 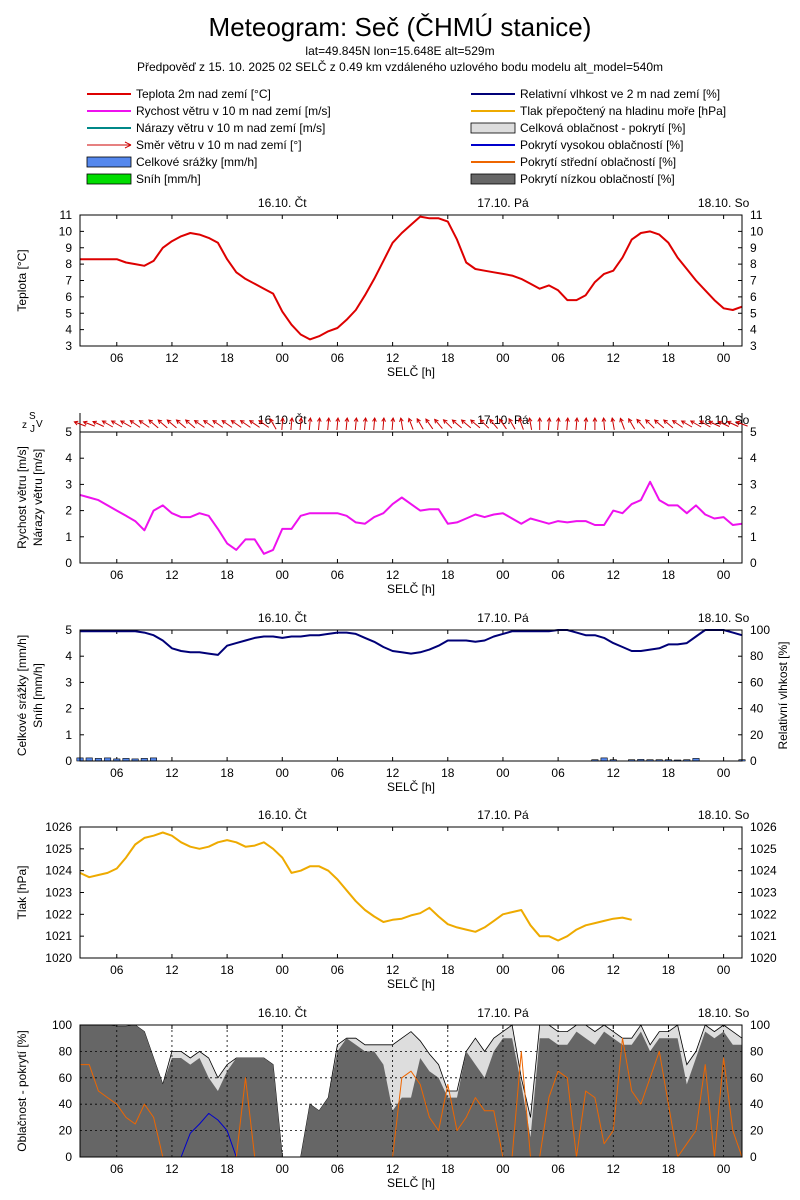 I want to click on station-coords: lat=49.845N lon=15.648E alt=529m, so click(x=400, y=51).